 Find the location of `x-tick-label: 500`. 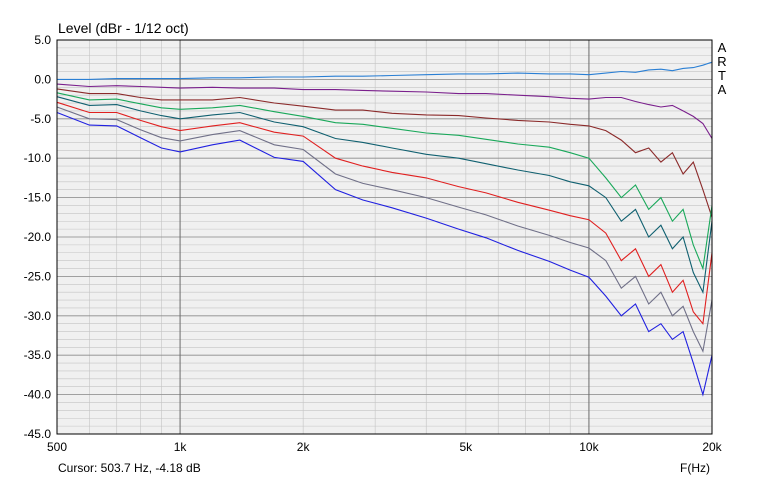

x-tick-label: 500 is located at coordinates (57, 447).